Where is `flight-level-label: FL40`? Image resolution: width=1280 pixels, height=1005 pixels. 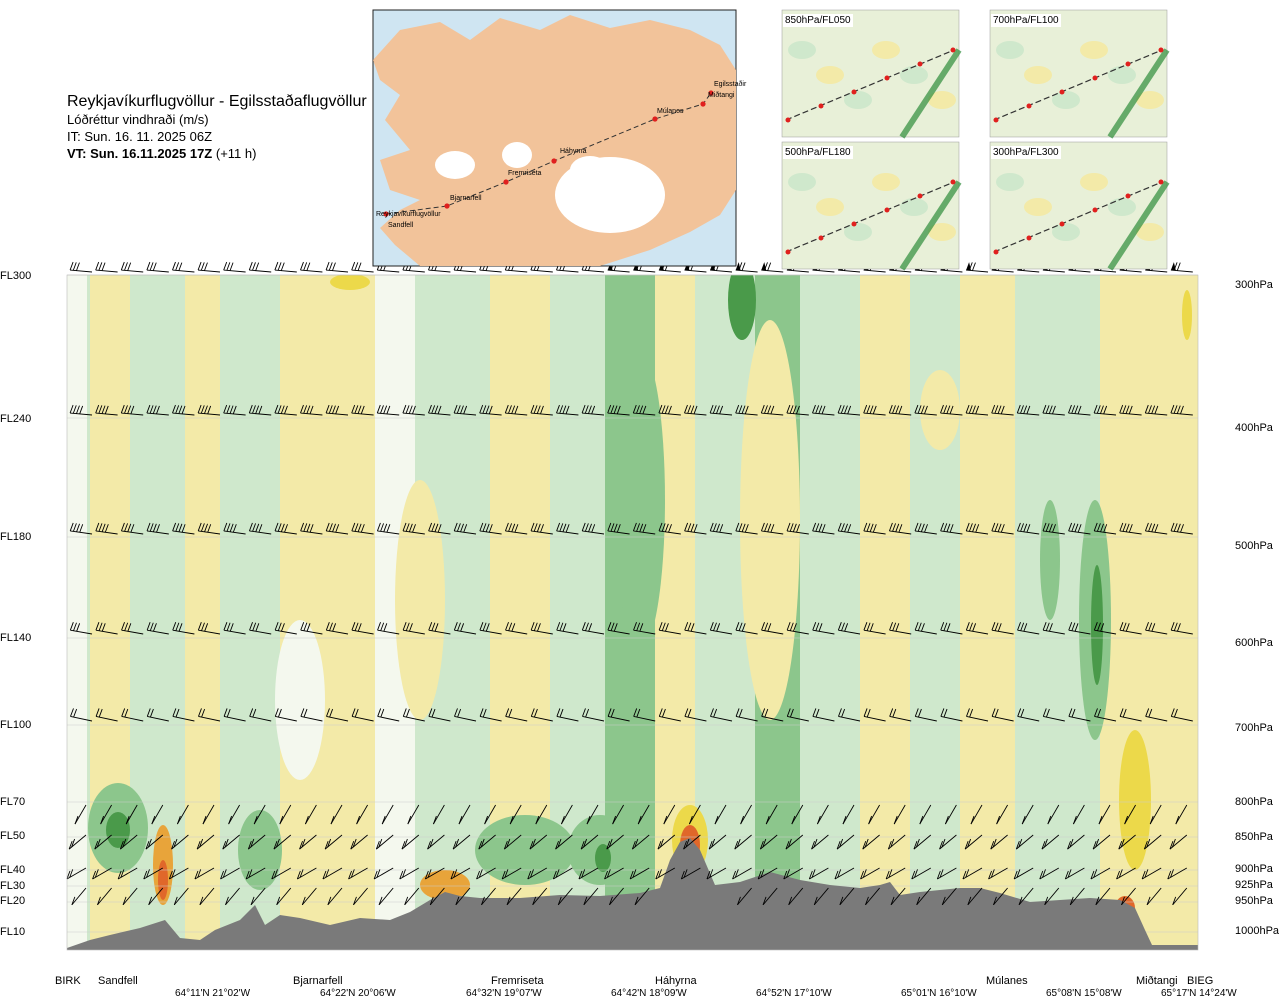 flight-level-label: FL40 is located at coordinates (13, 870).